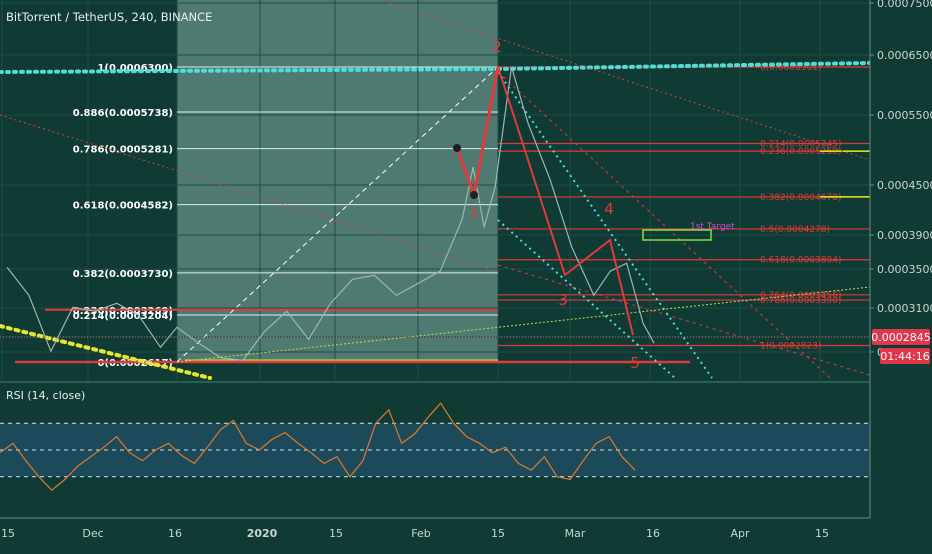  What do you see at coordinates (800, 296) in the screenshot?
I see `red-fib-label: 0.764(0.0003456)` at bounding box center [800, 296].